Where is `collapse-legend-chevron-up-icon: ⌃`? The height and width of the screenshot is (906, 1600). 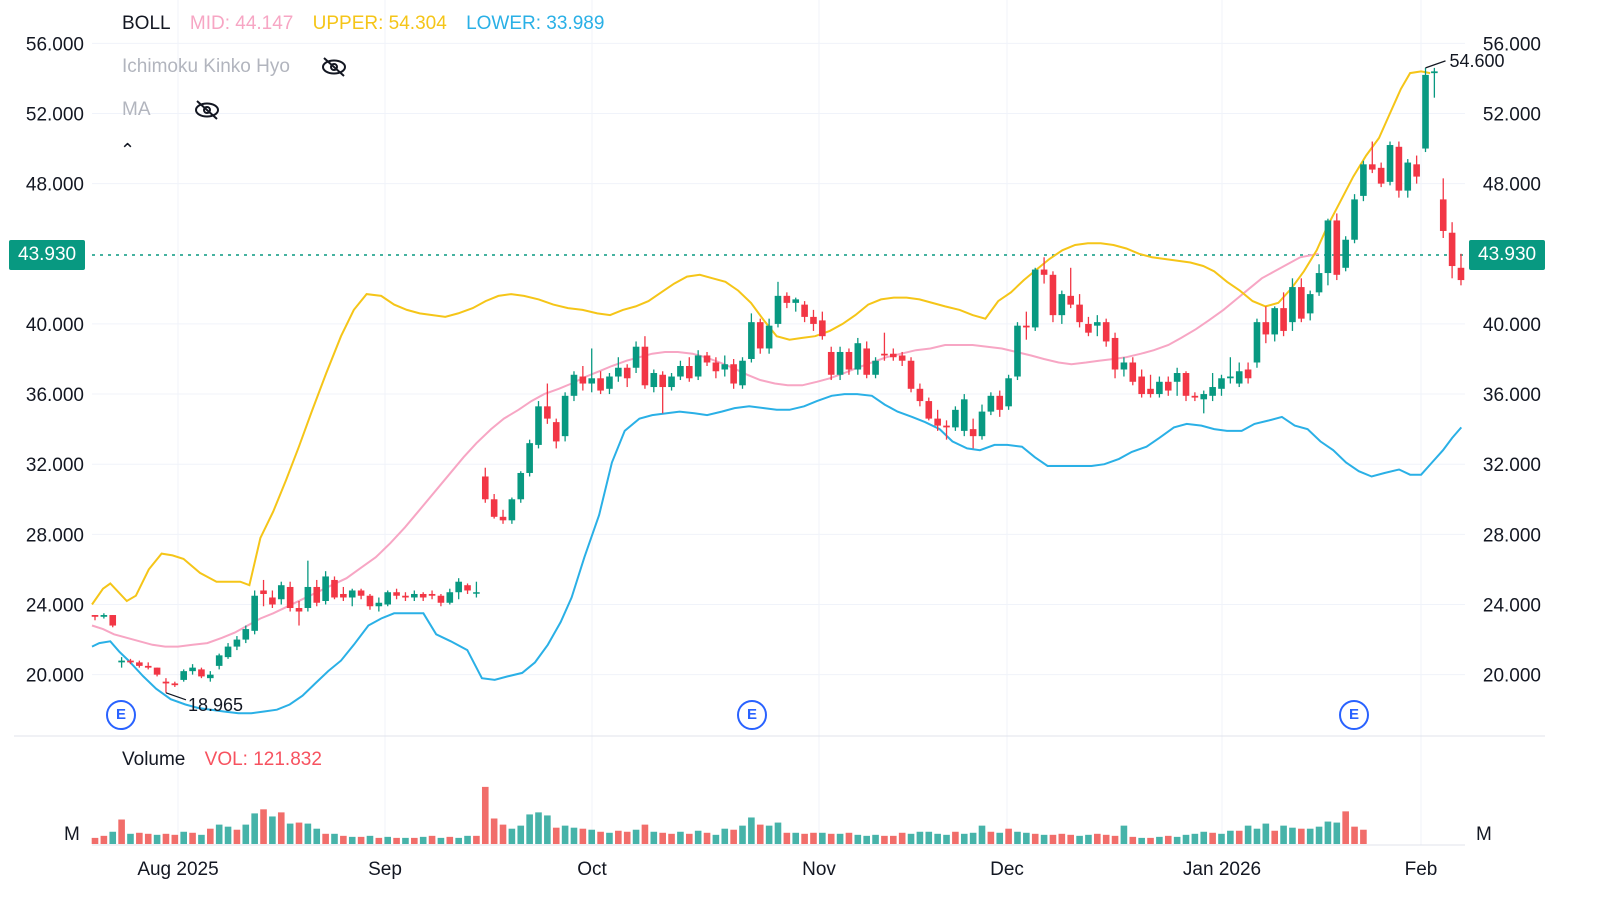 collapse-legend-chevron-up-icon: ⌃ is located at coordinates (128, 150).